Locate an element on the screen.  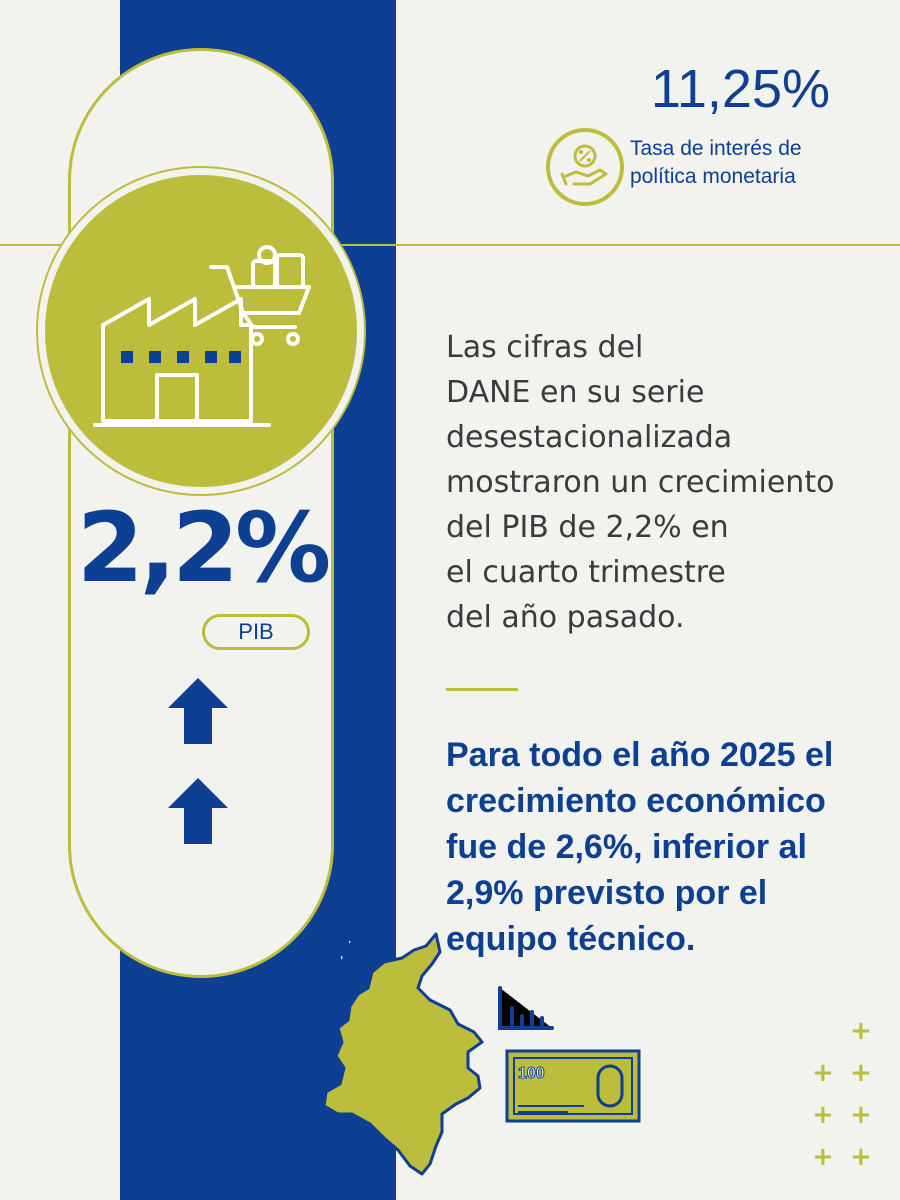
body-line: Las cifras del is located at coordinates (545, 347).